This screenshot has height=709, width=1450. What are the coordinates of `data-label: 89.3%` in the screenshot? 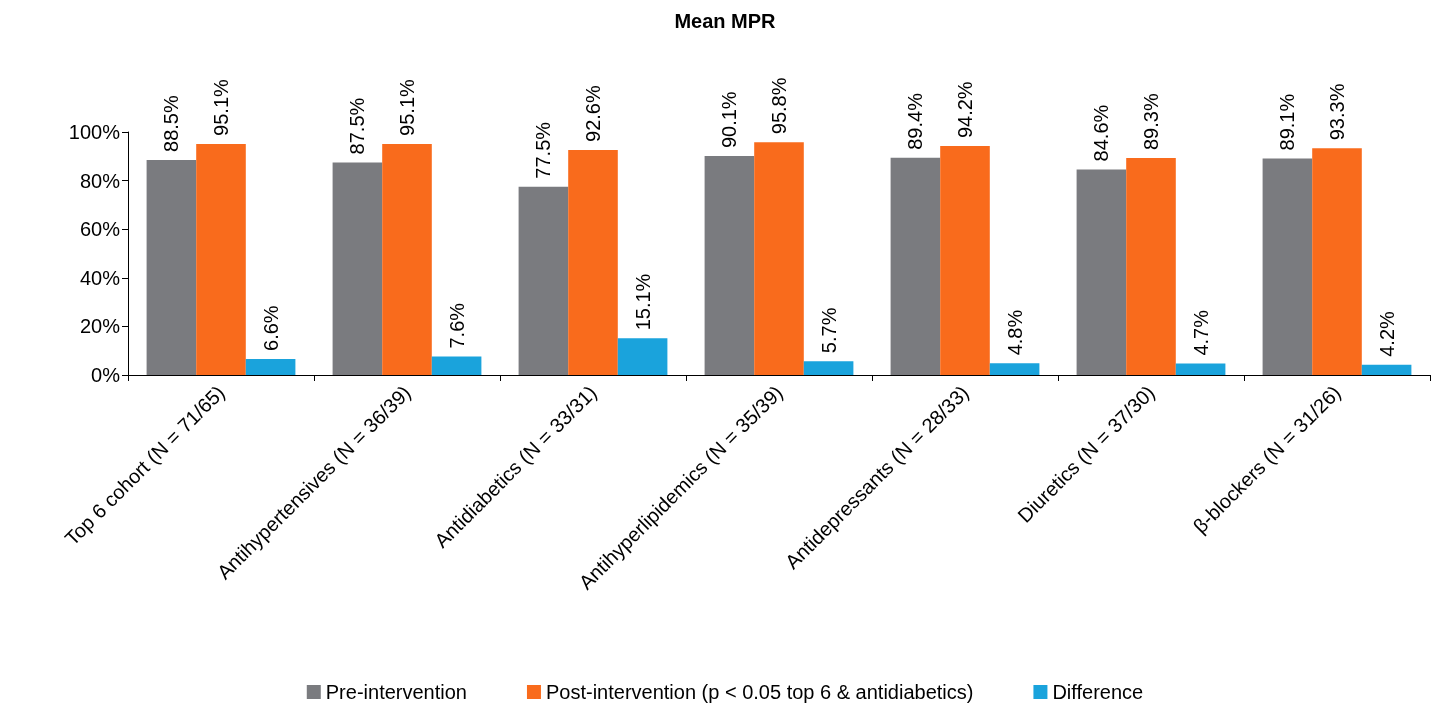 It's located at (1151, 121).